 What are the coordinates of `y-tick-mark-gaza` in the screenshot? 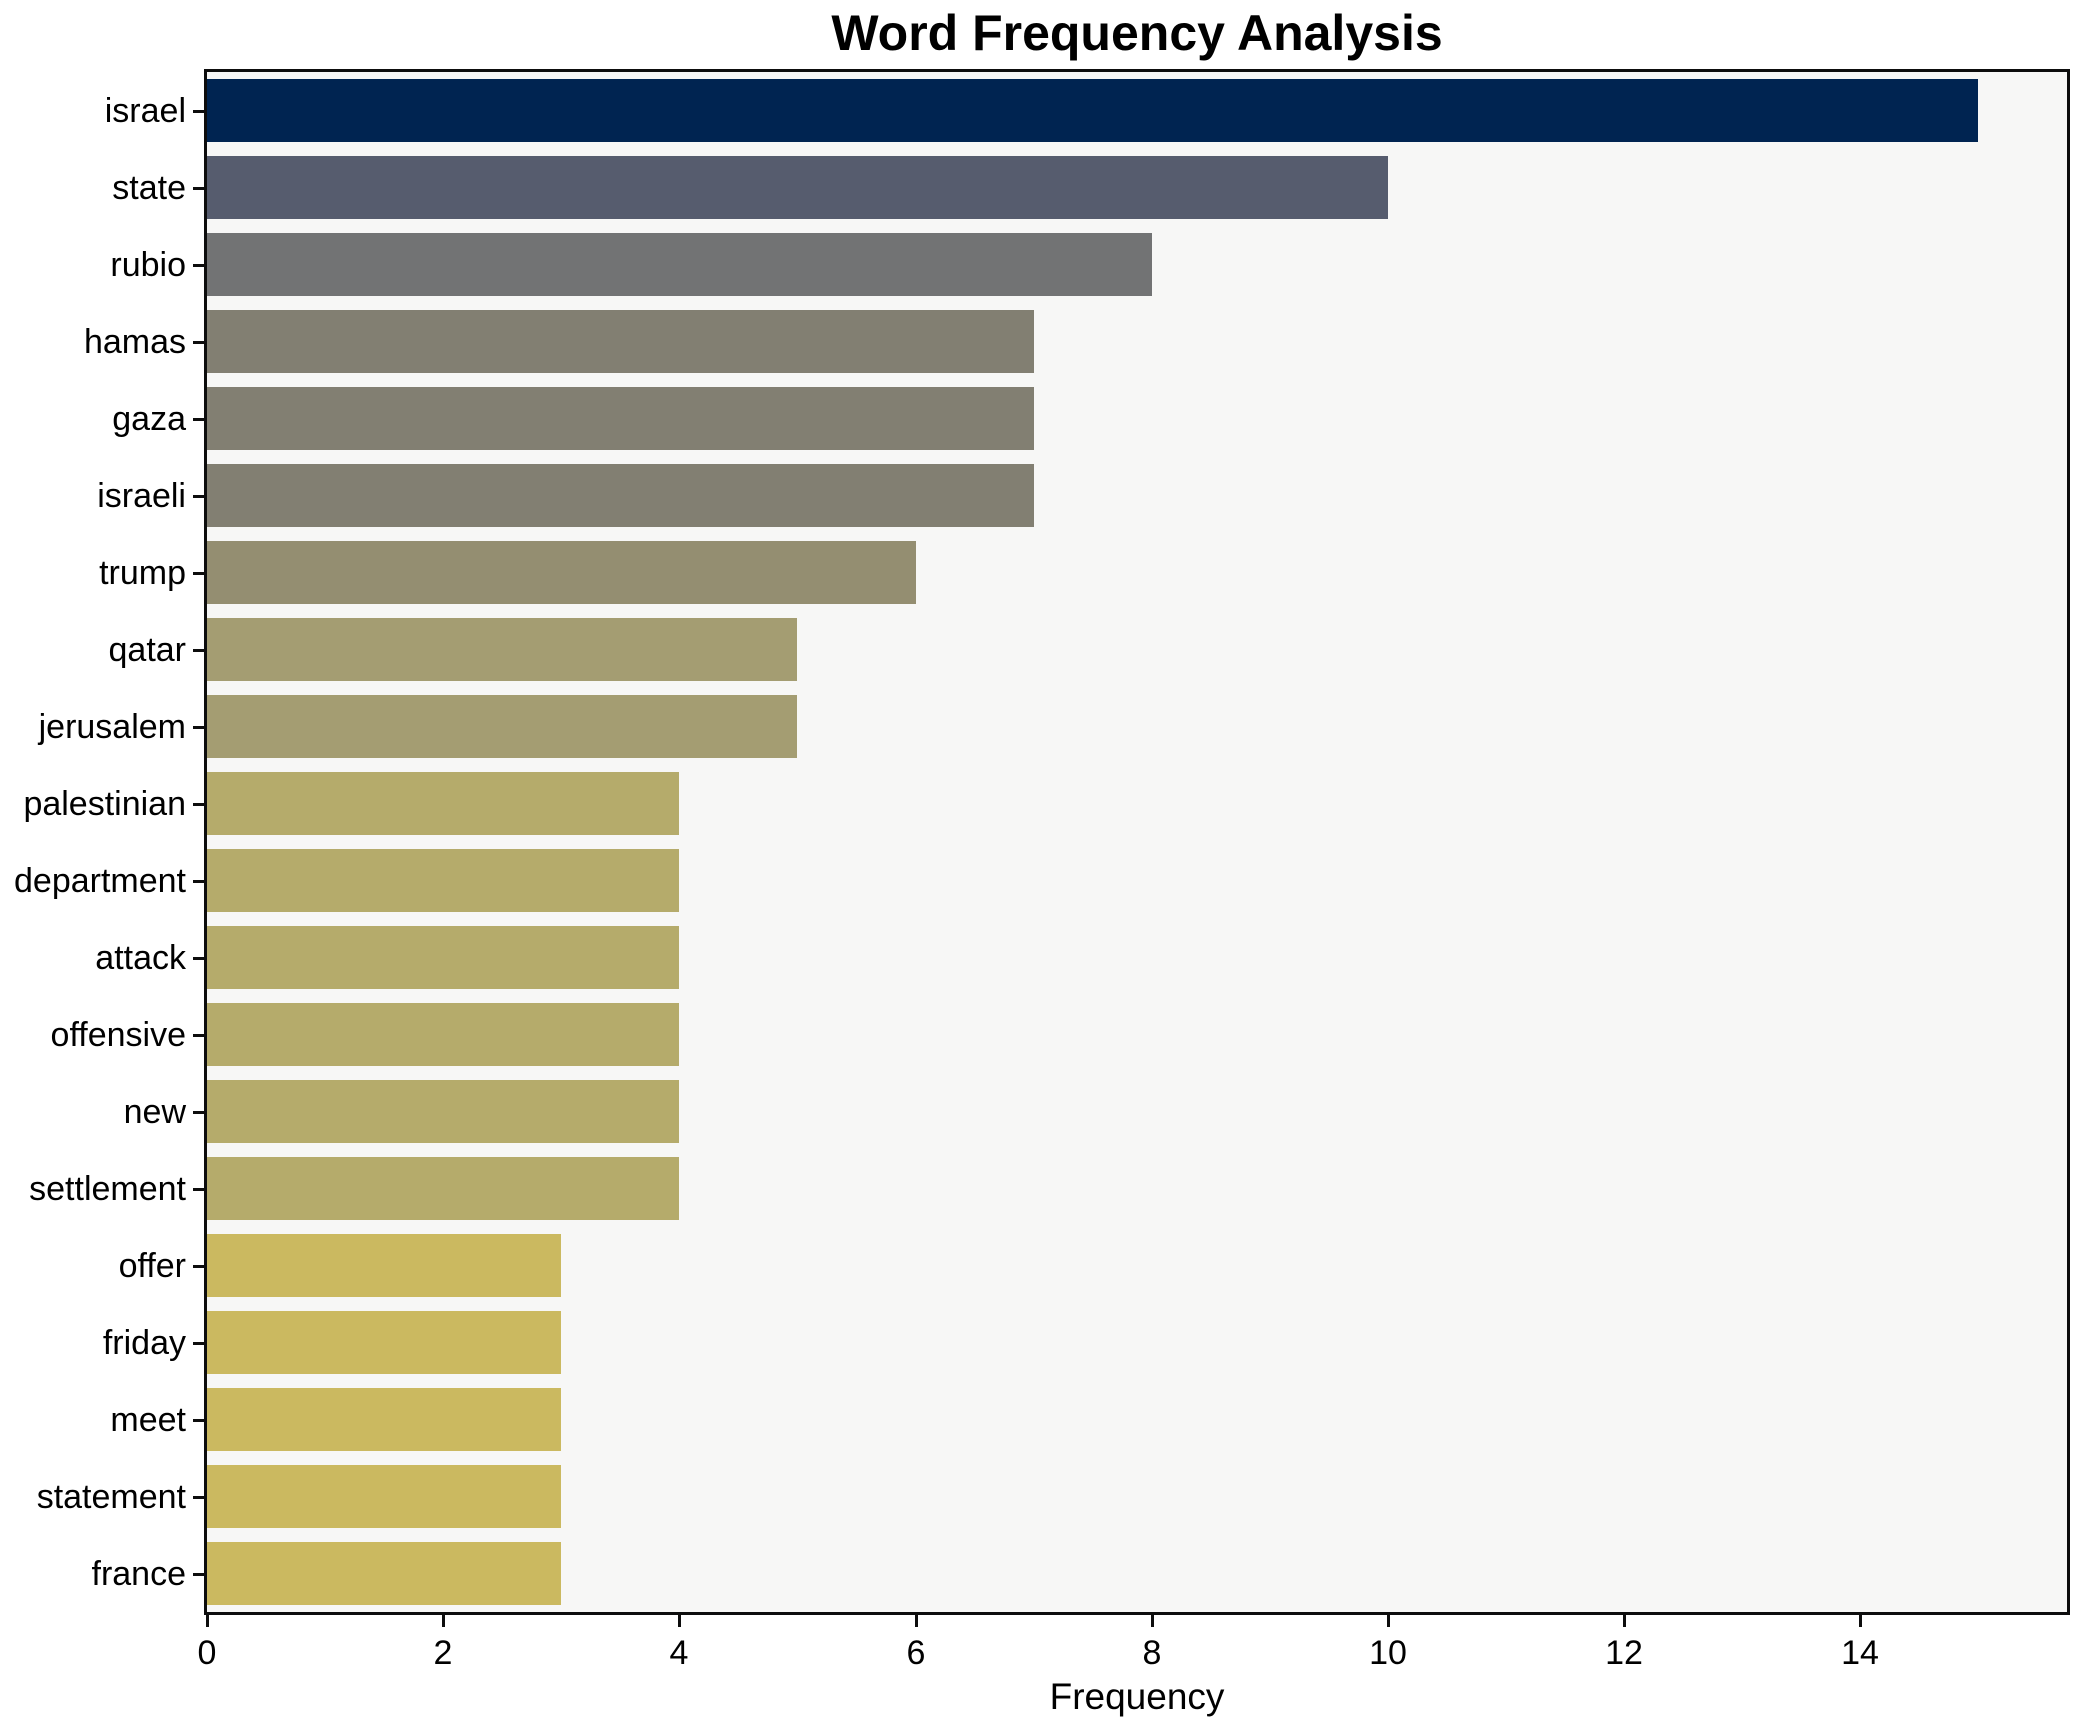 It's located at (199, 419).